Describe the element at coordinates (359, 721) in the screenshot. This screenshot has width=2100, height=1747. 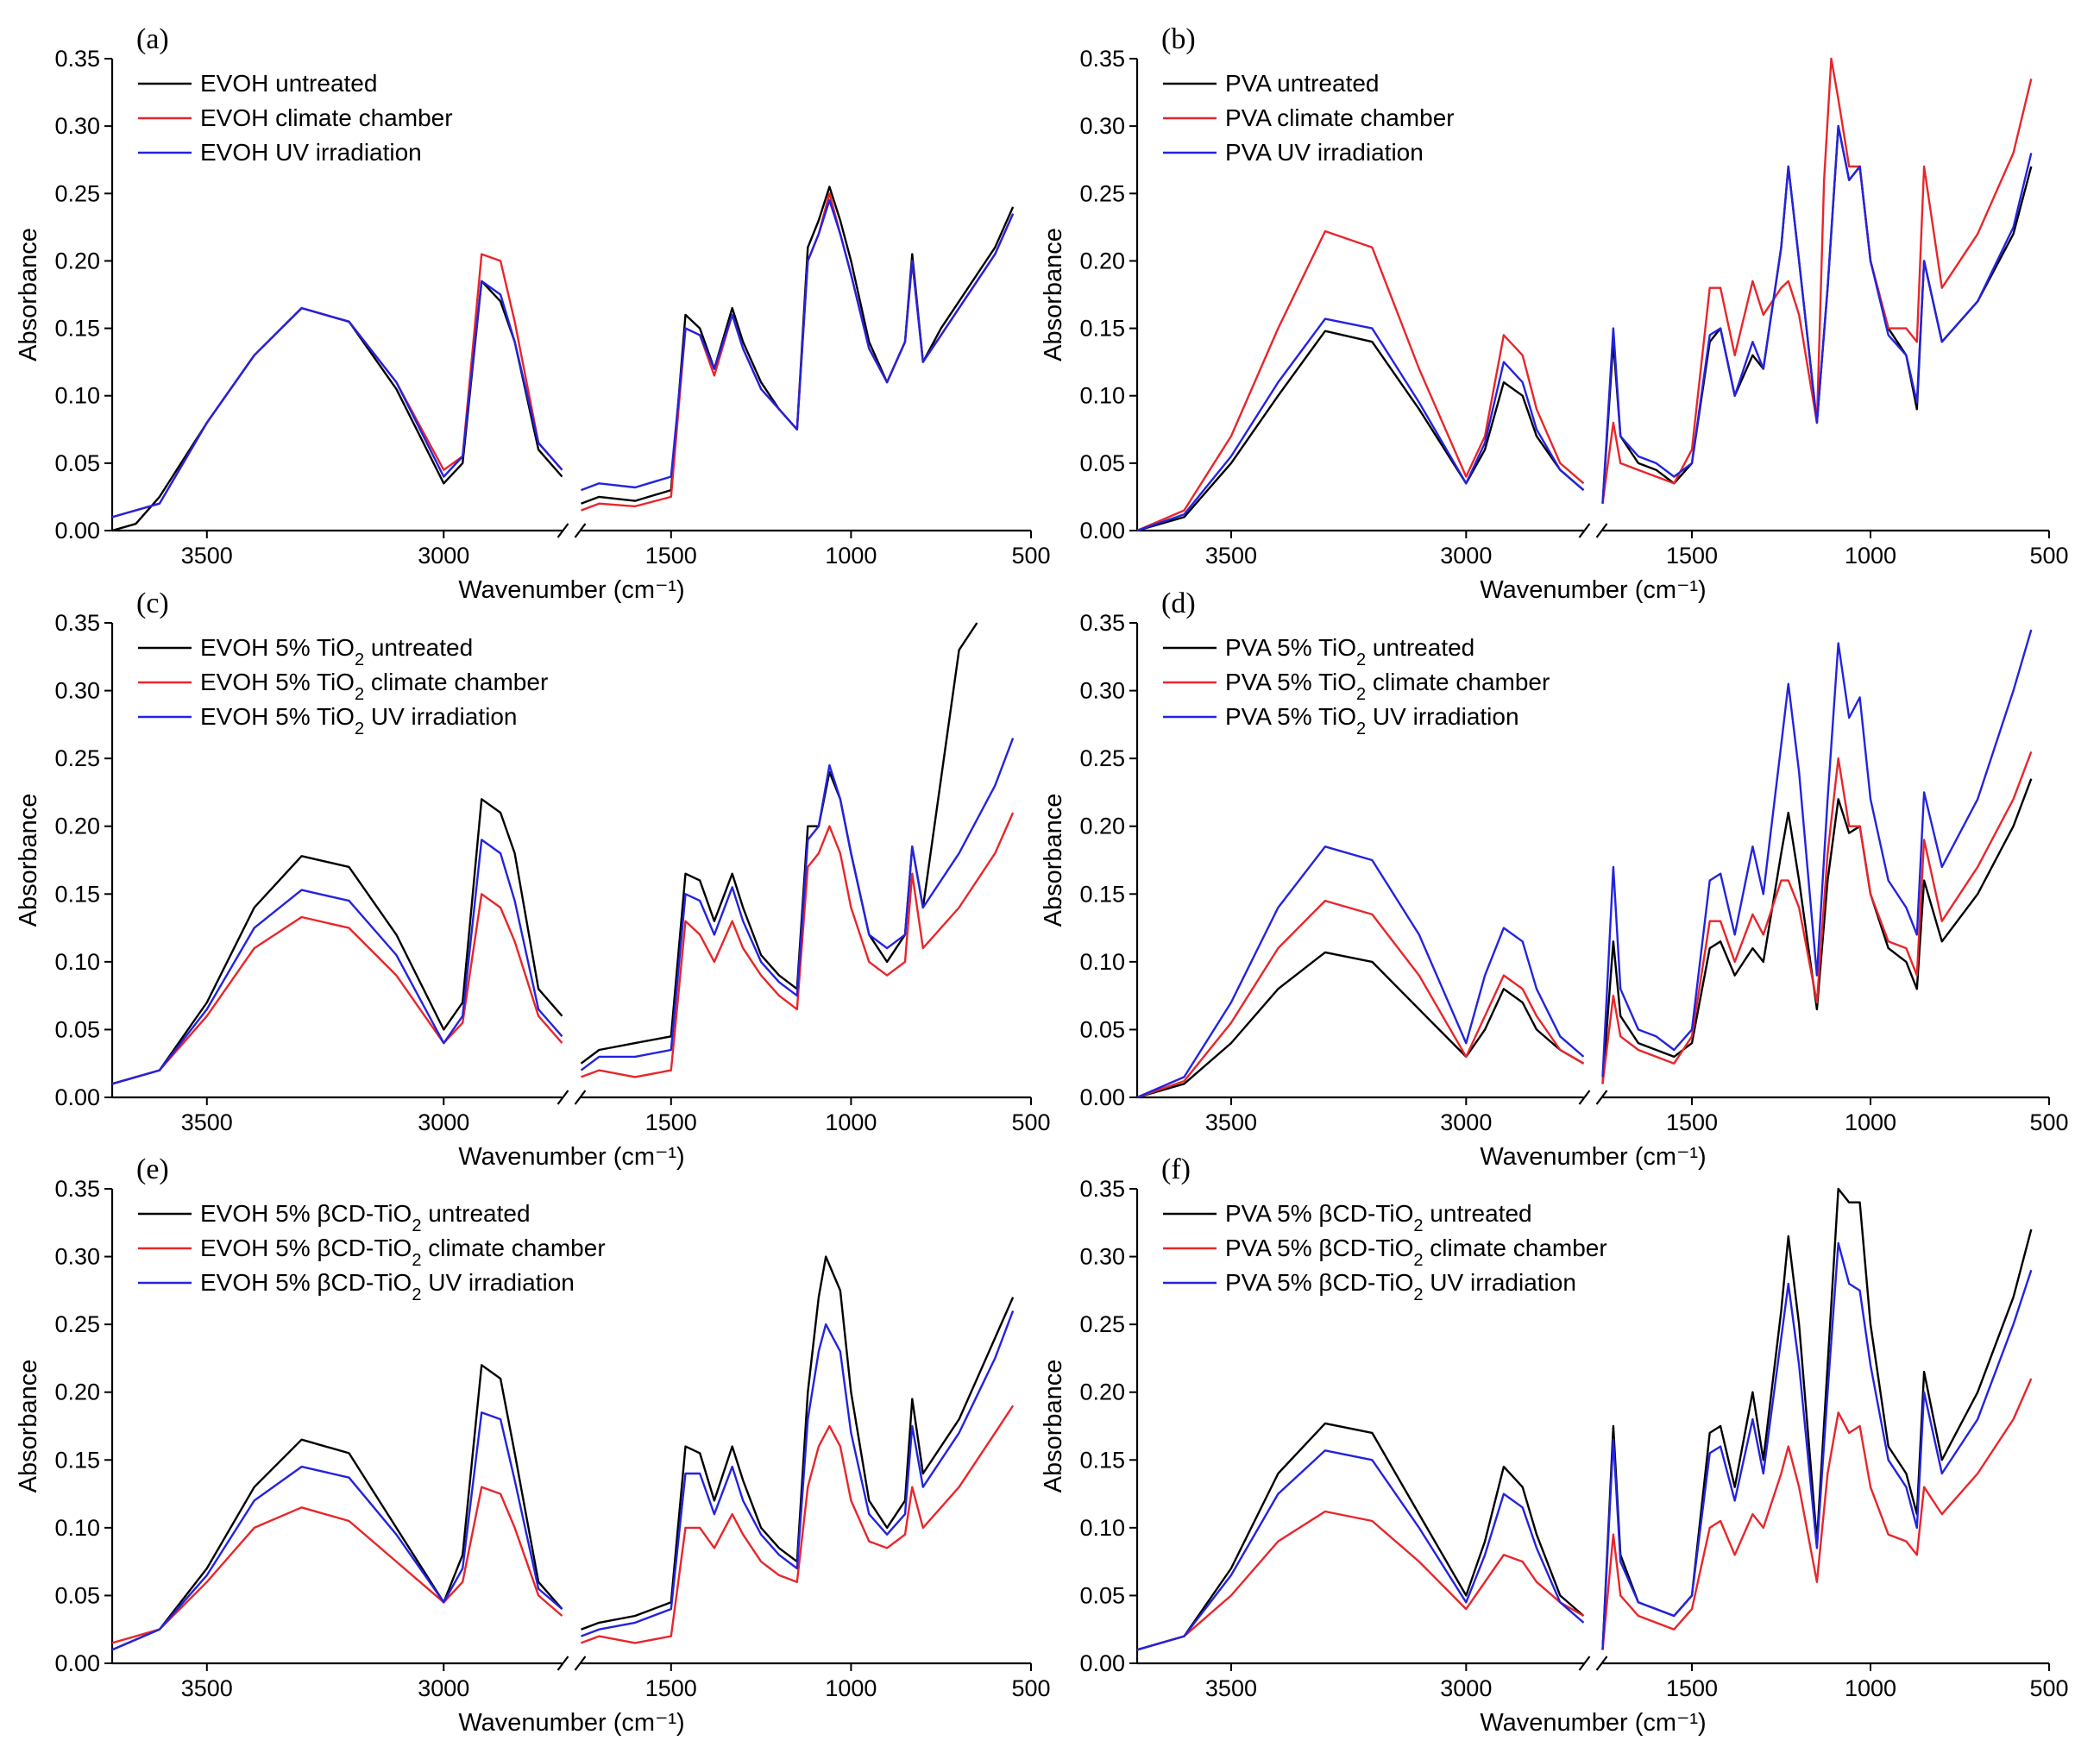
I see `legend-label: EVOH 5% TiO2 UV irradiation` at that location.